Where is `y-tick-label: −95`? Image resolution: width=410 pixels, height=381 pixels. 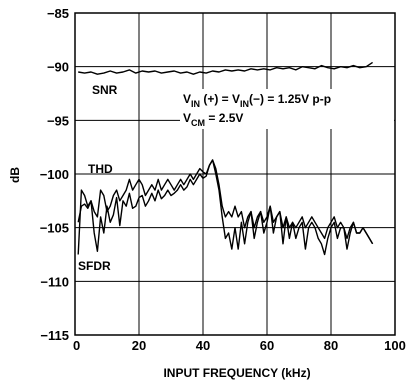
y-tick-label: −95 is located at coordinates (58, 120).